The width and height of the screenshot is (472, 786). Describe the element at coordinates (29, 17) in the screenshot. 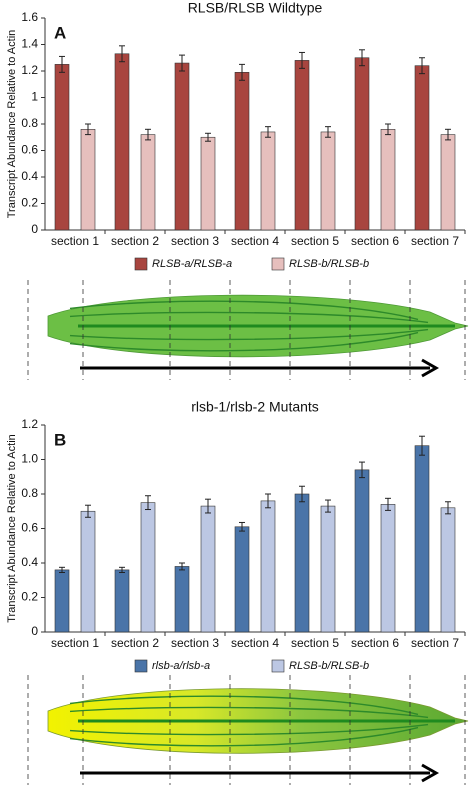

I see `y-tick-label: 1.6` at that location.